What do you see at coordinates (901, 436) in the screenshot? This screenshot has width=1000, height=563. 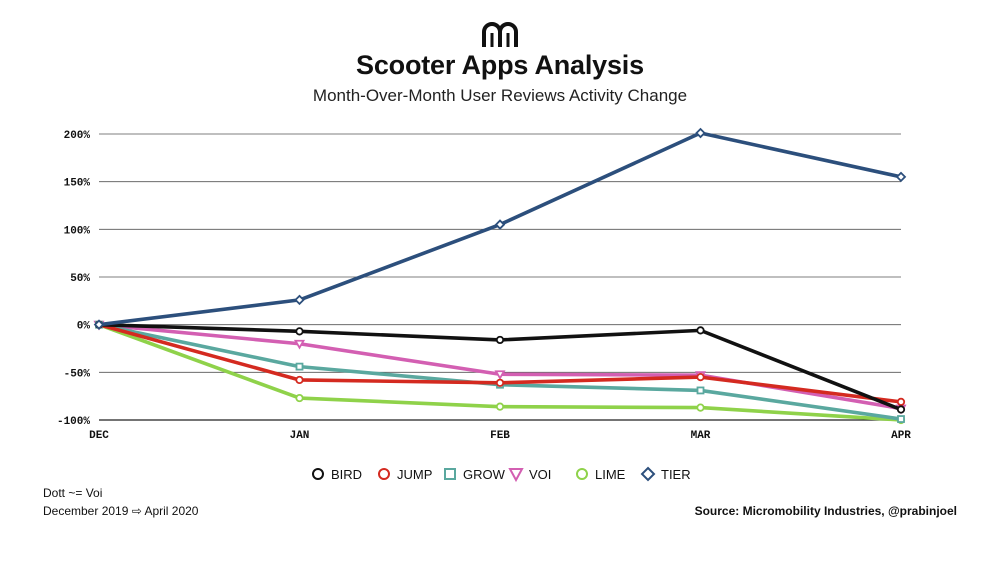 I see `x-tick-label: APR` at bounding box center [901, 436].